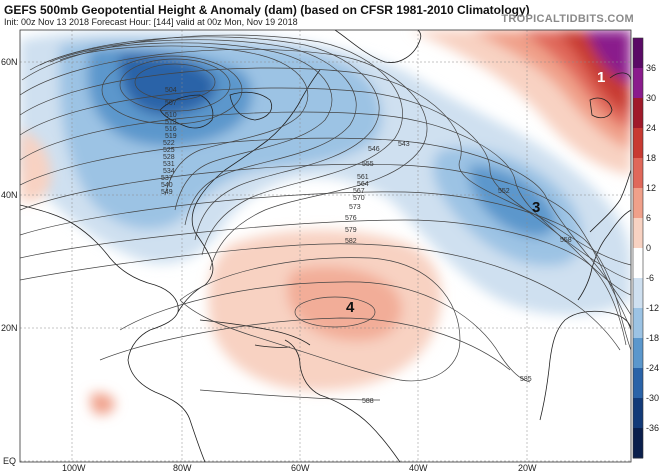 The image size is (670, 474). Describe the element at coordinates (169, 171) in the screenshot. I see `contour-label-534: 534` at that location.